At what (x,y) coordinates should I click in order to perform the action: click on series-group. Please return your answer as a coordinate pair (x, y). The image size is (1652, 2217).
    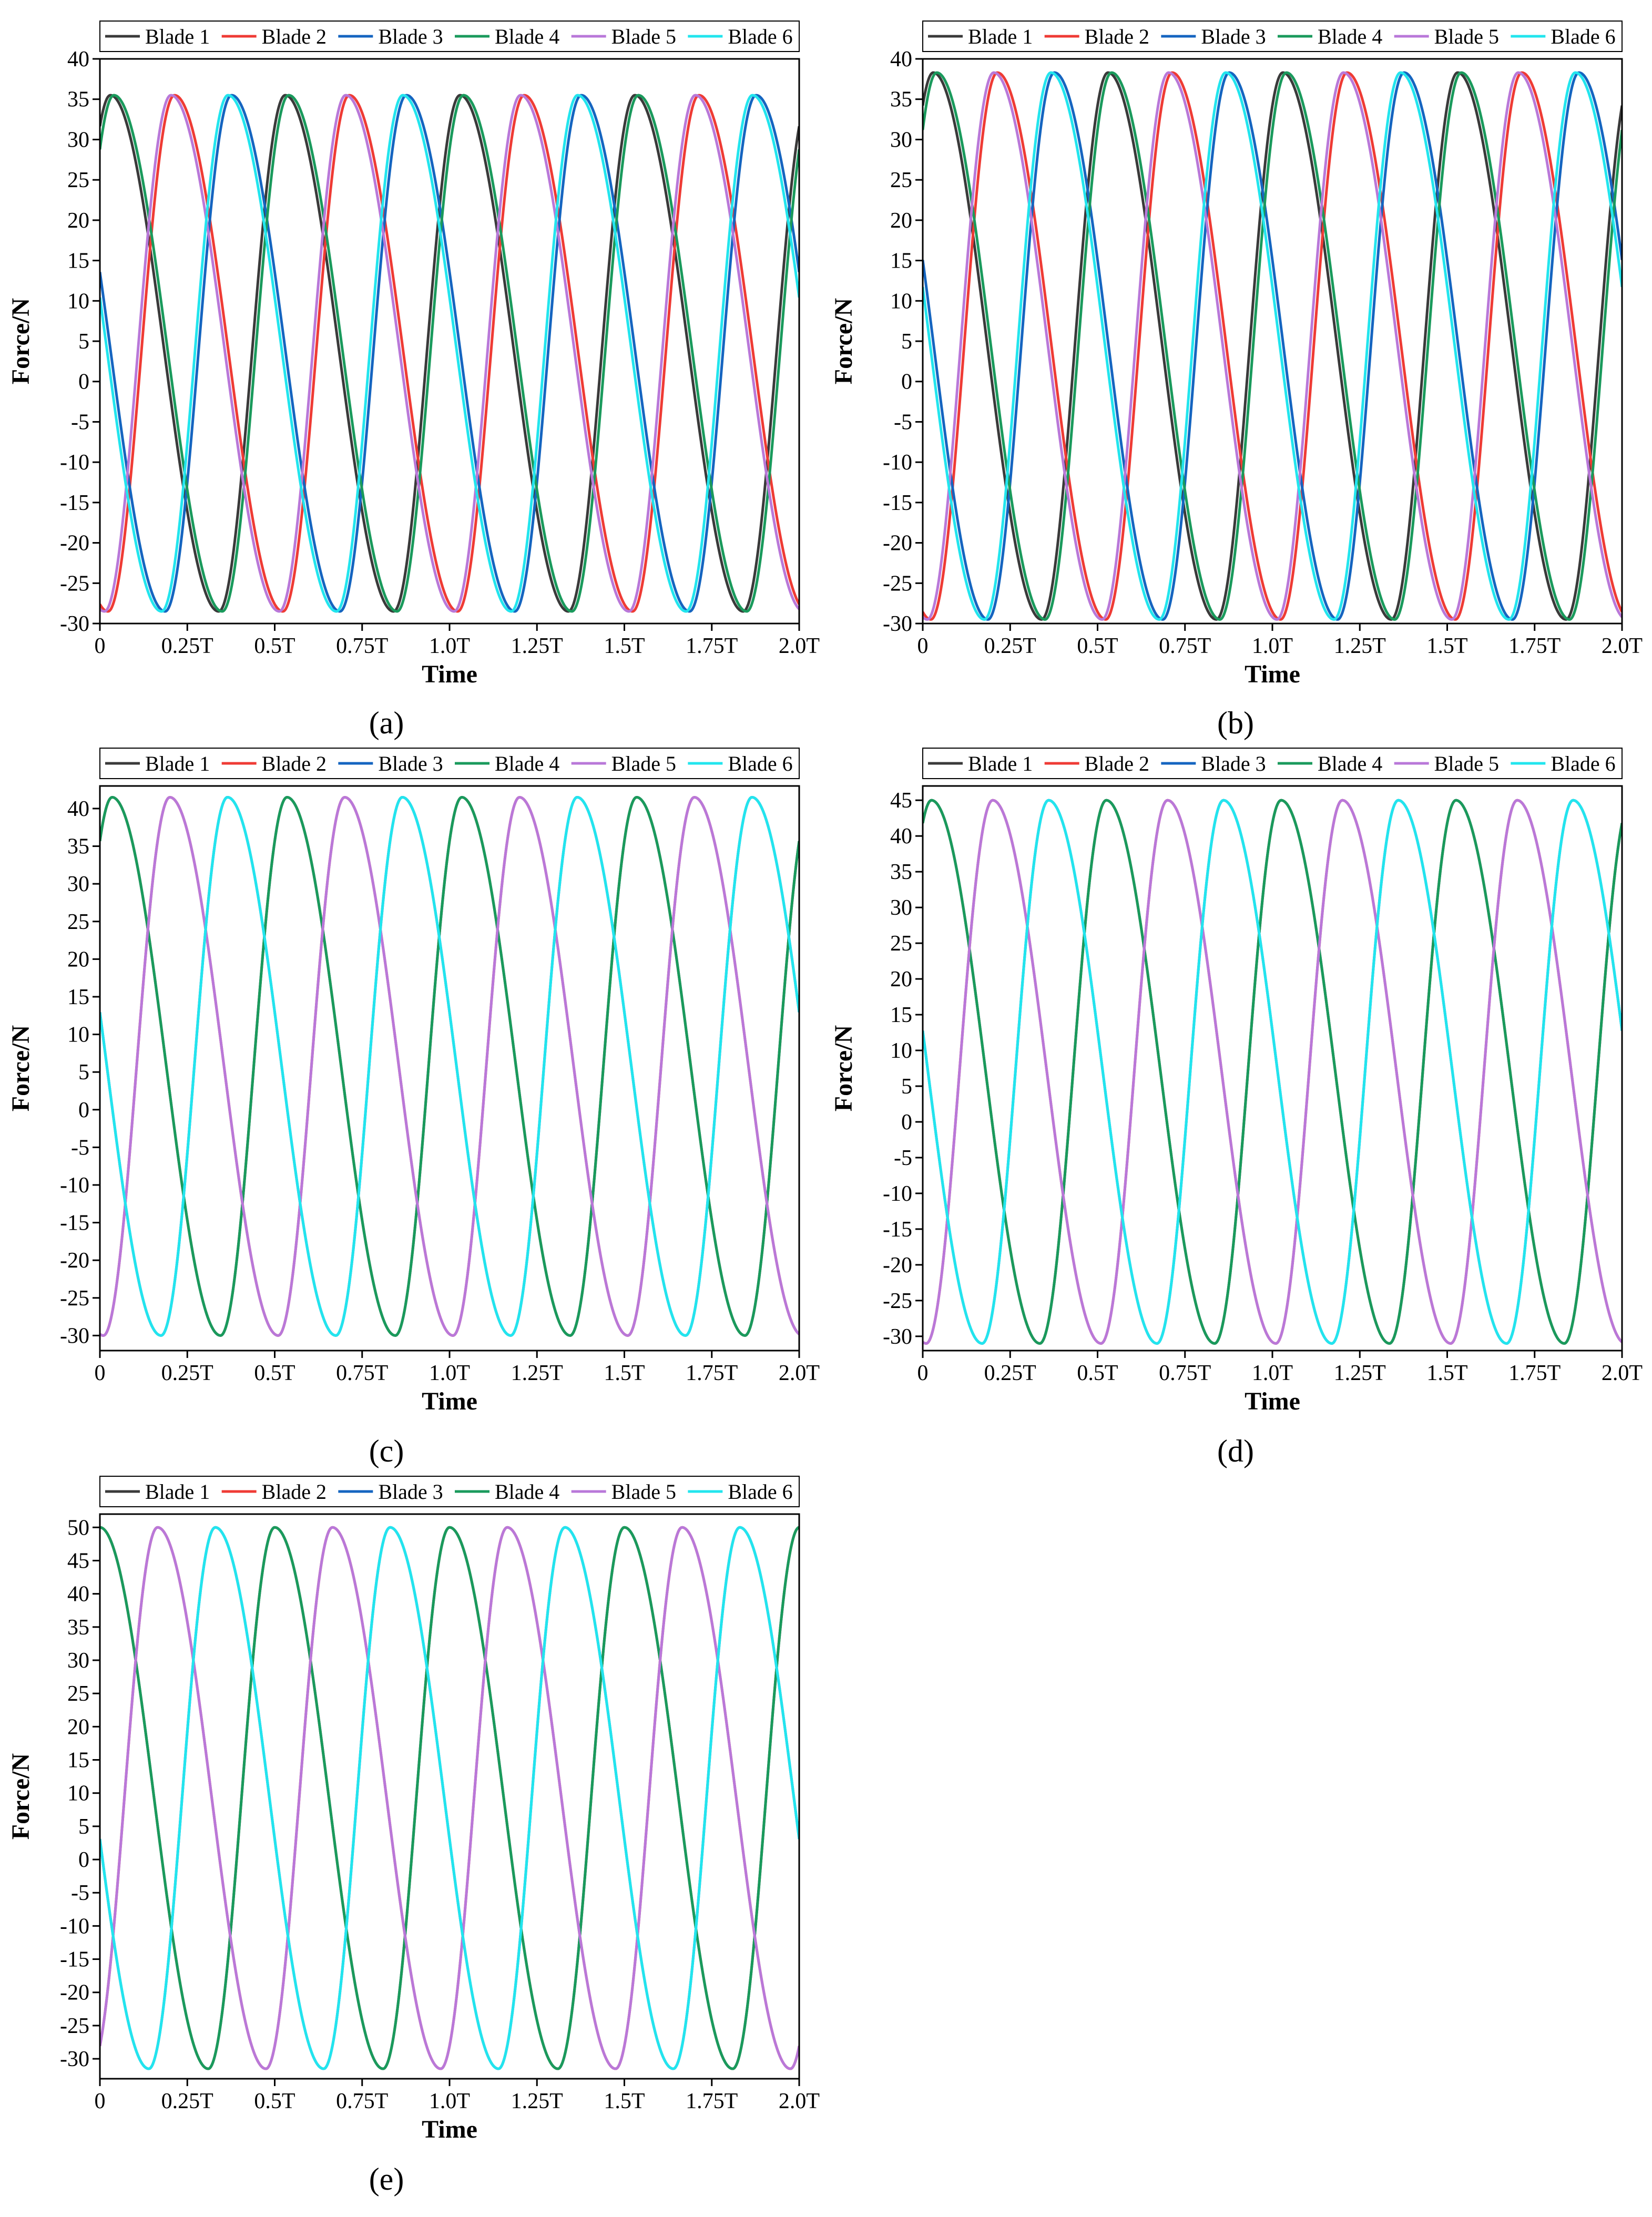
    Looking at the image, I should click on (1272, 346).